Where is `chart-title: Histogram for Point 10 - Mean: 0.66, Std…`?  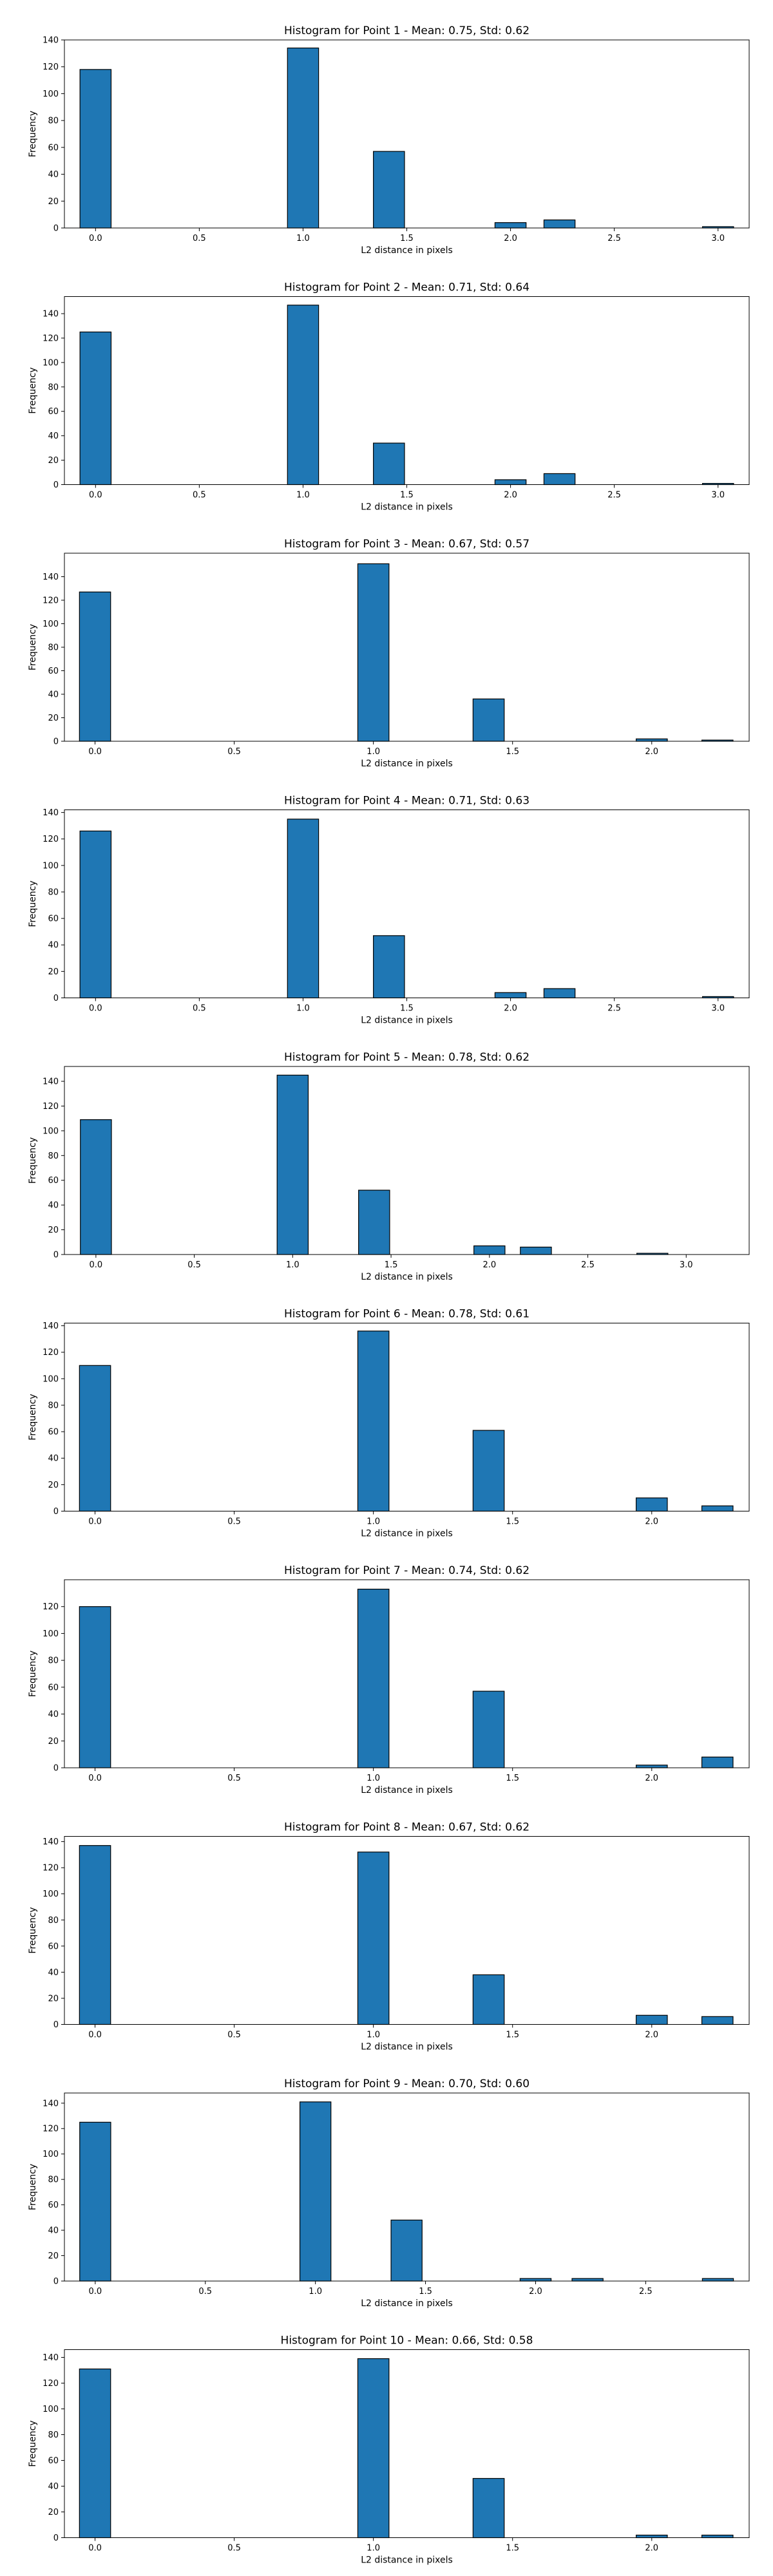
chart-title: Histogram for Point 10 - Mean: 0.66, Std… is located at coordinates (407, 2340).